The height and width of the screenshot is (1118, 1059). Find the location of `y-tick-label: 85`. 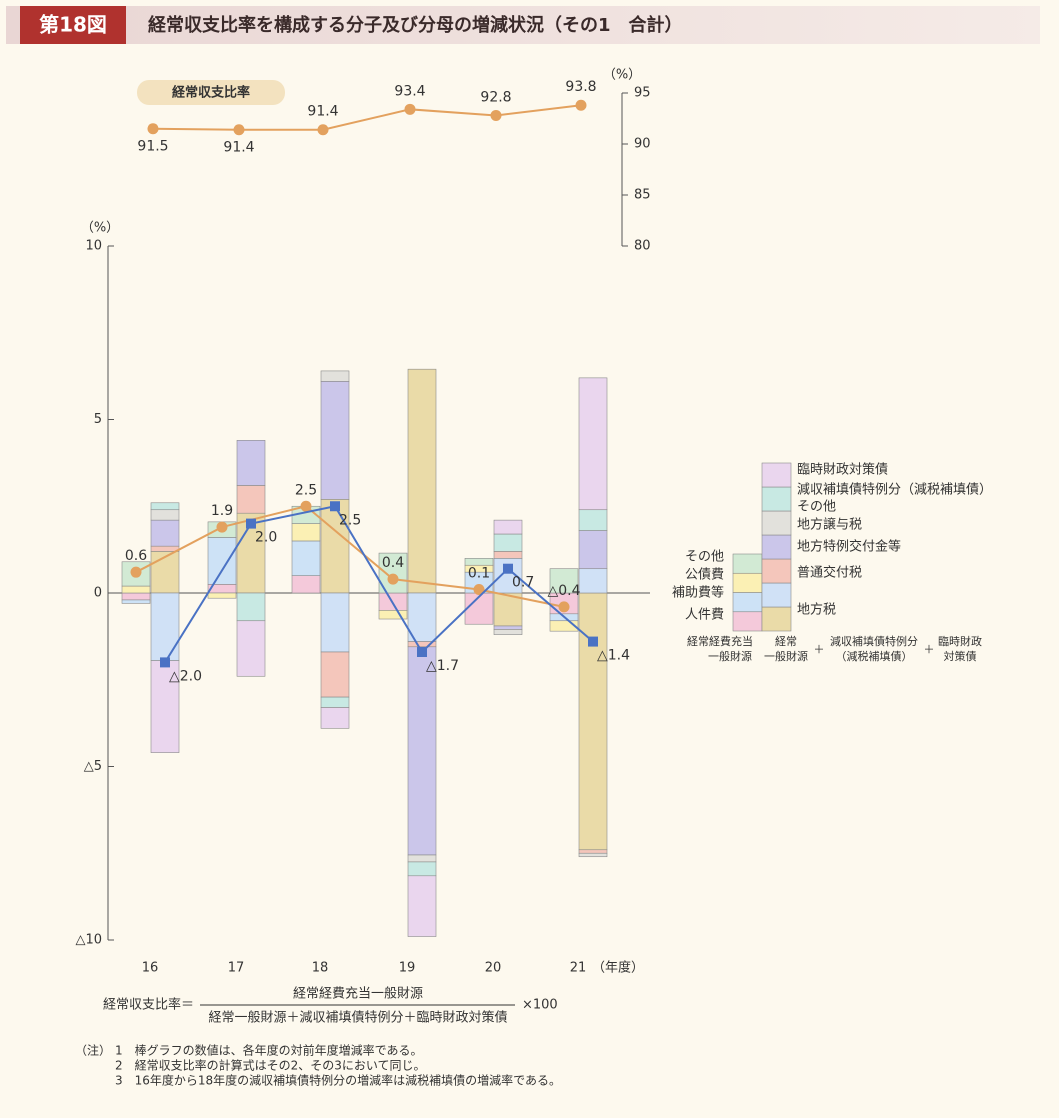

y-tick-label: 85 is located at coordinates (642, 195).